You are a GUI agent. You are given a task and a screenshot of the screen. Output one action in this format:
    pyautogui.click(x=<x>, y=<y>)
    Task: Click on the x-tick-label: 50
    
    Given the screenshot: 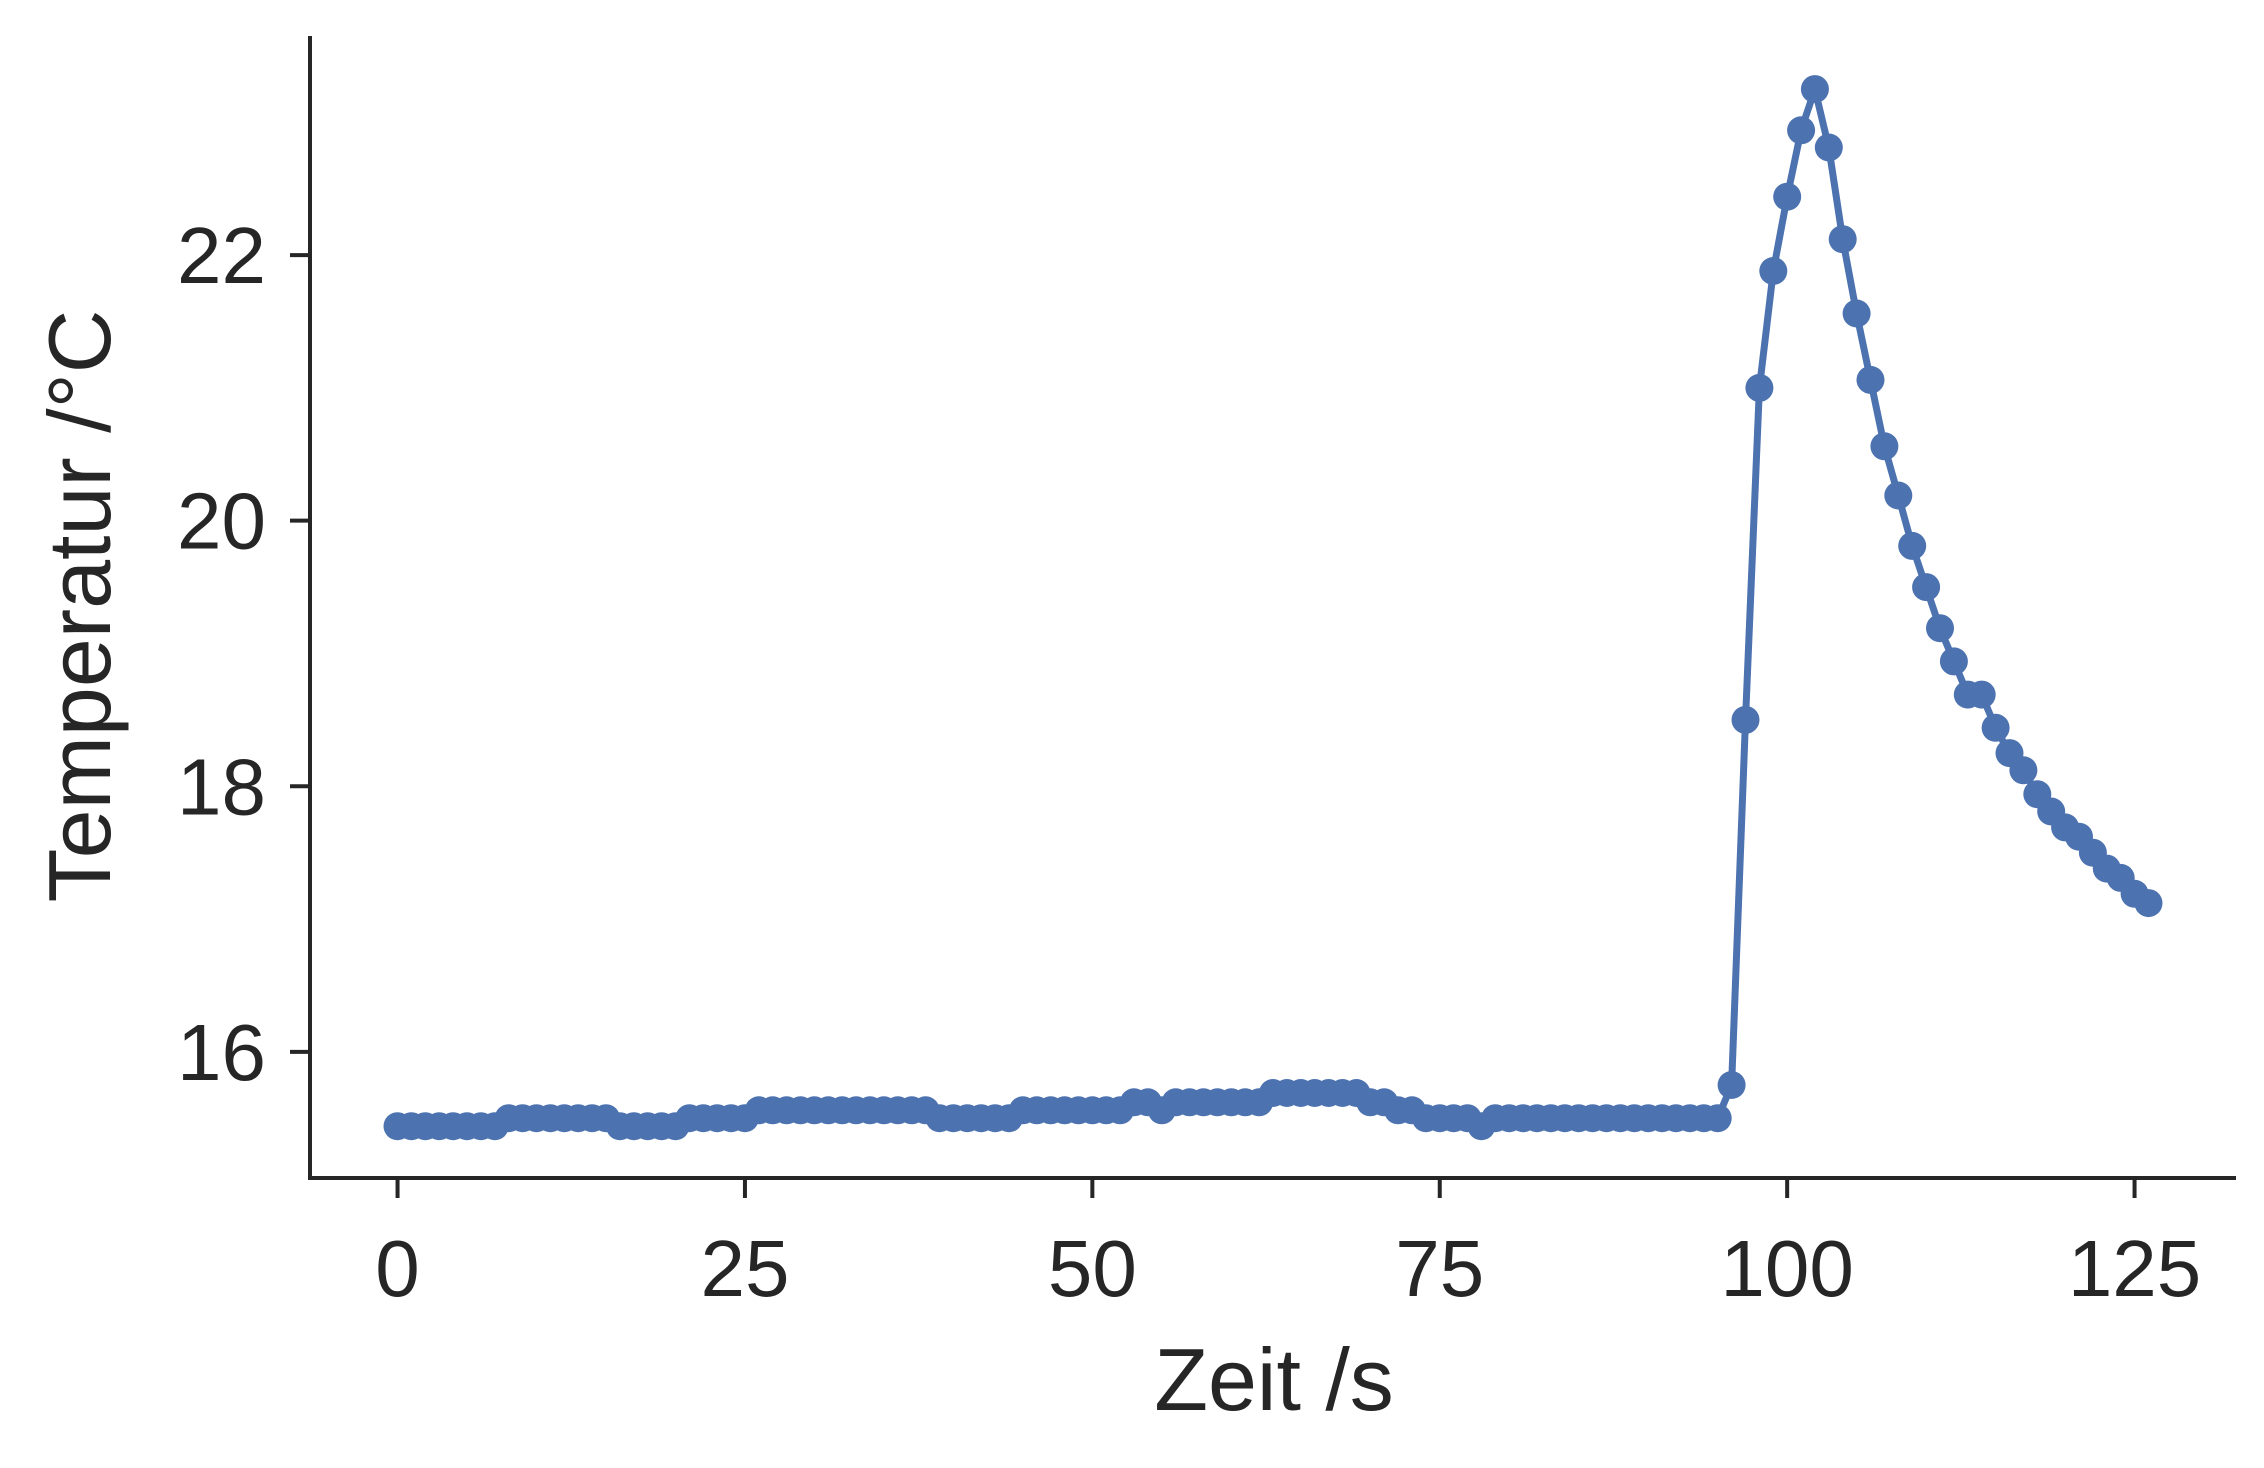 What is the action you would take?
    pyautogui.click(x=1092, y=1268)
    